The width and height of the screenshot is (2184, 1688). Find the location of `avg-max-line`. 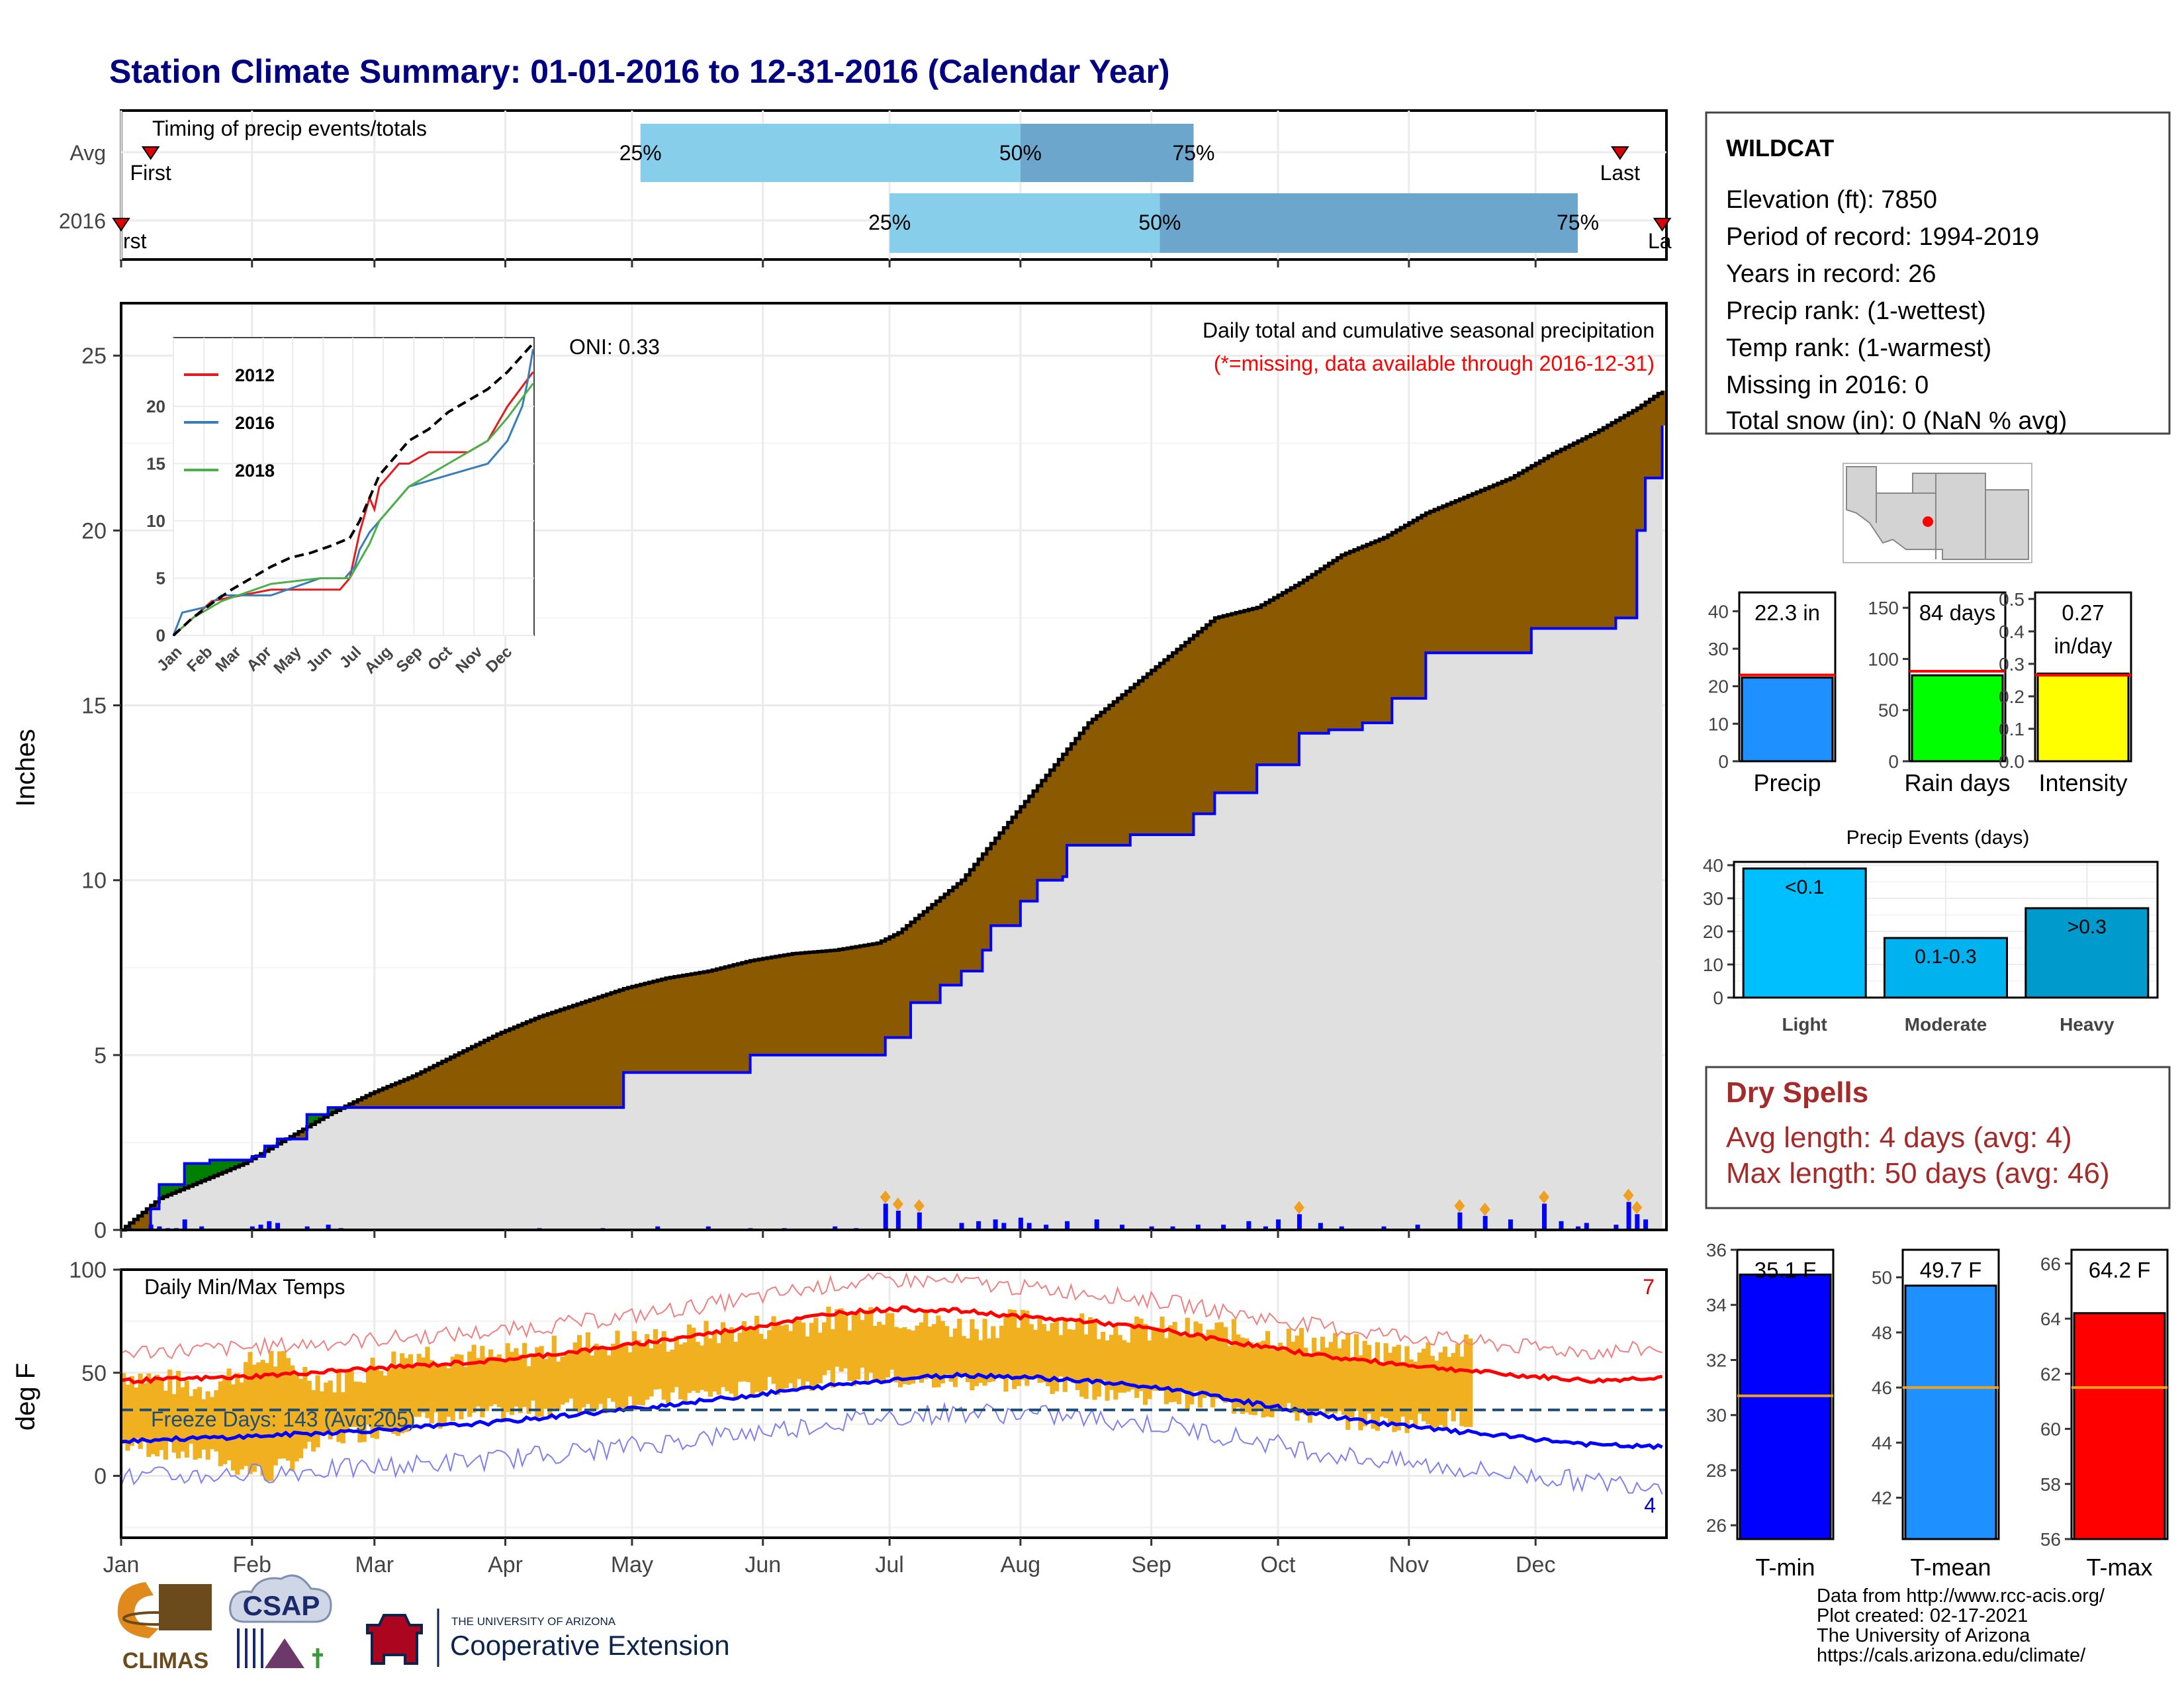

avg-max-line is located at coordinates (892, 1345).